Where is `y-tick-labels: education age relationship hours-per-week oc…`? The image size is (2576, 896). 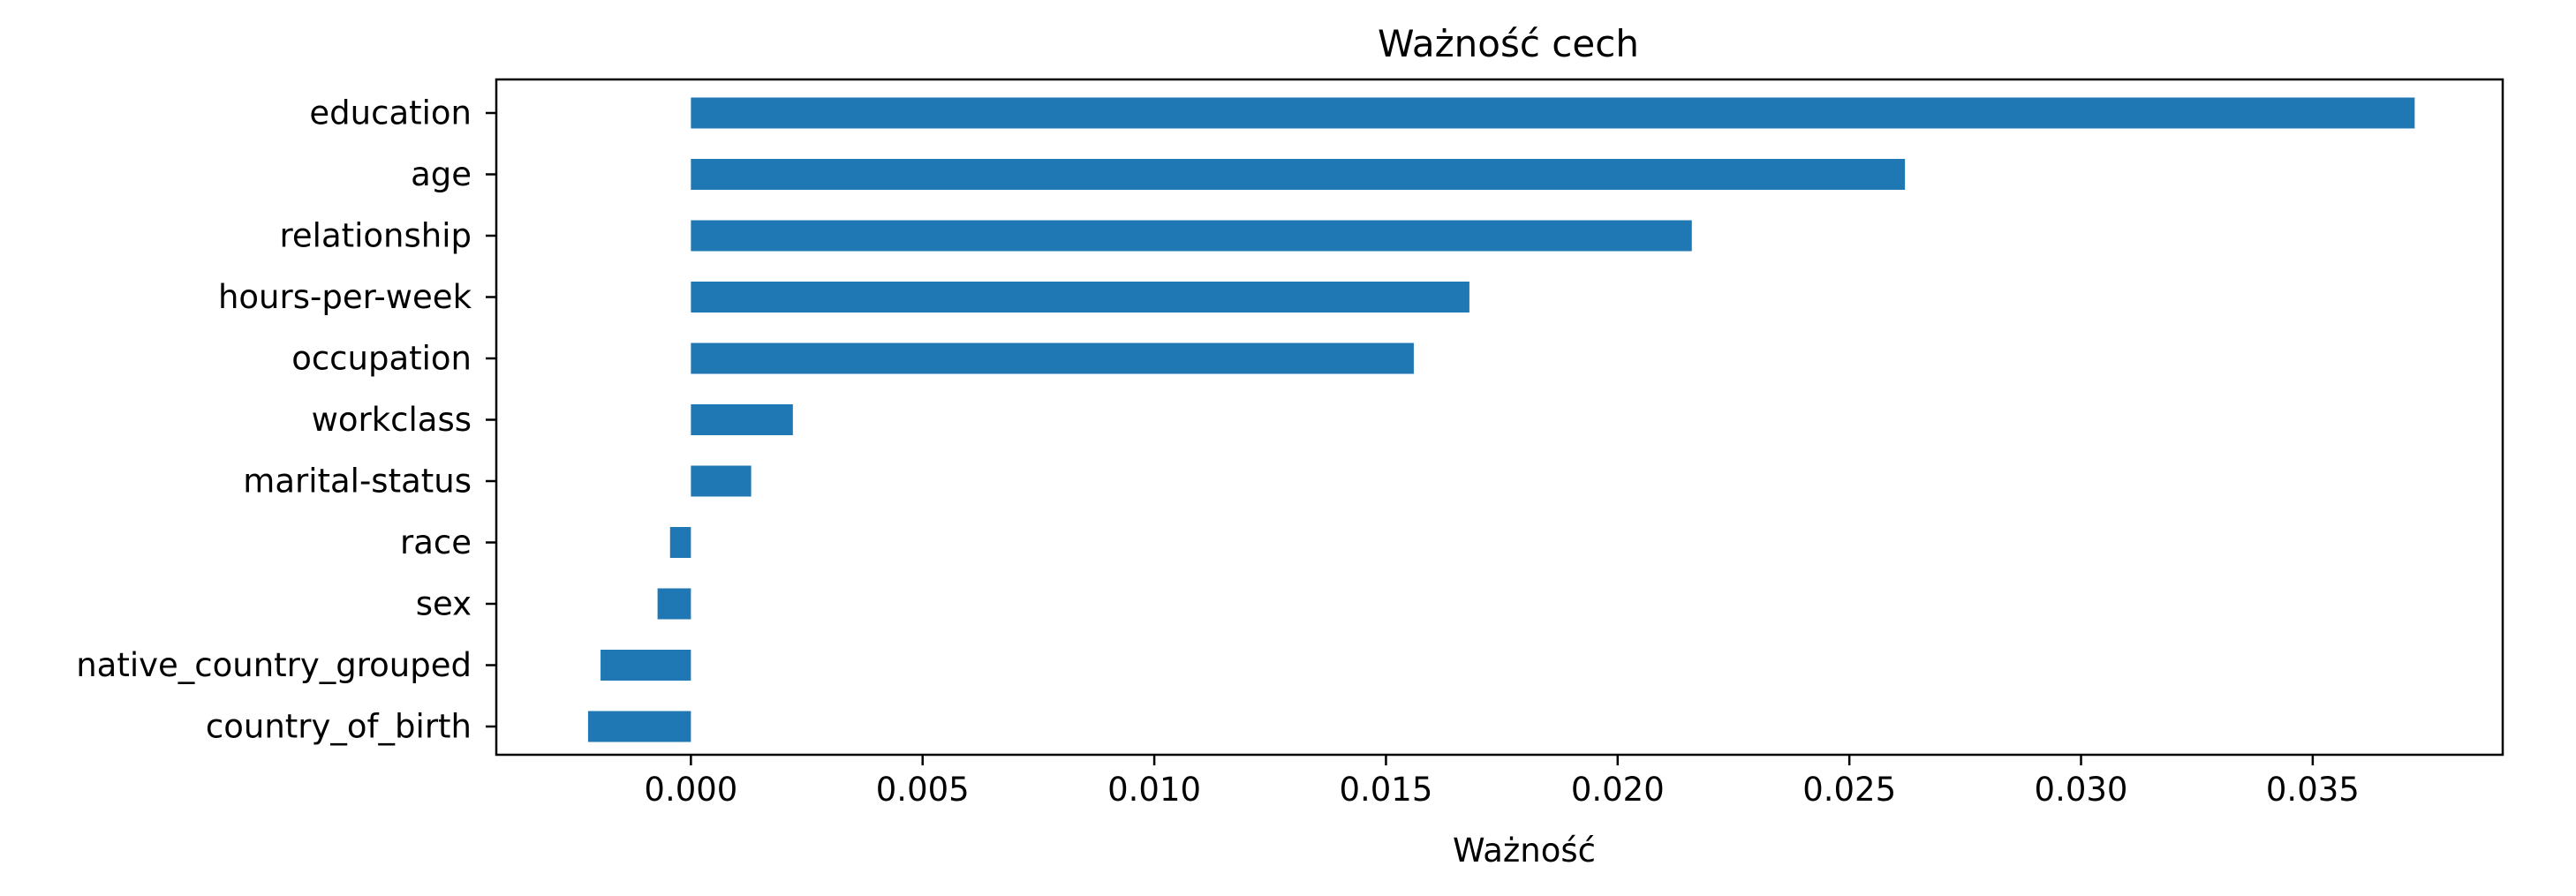 y-tick-labels: education age relationship hours-per-week oc… is located at coordinates (286, 420).